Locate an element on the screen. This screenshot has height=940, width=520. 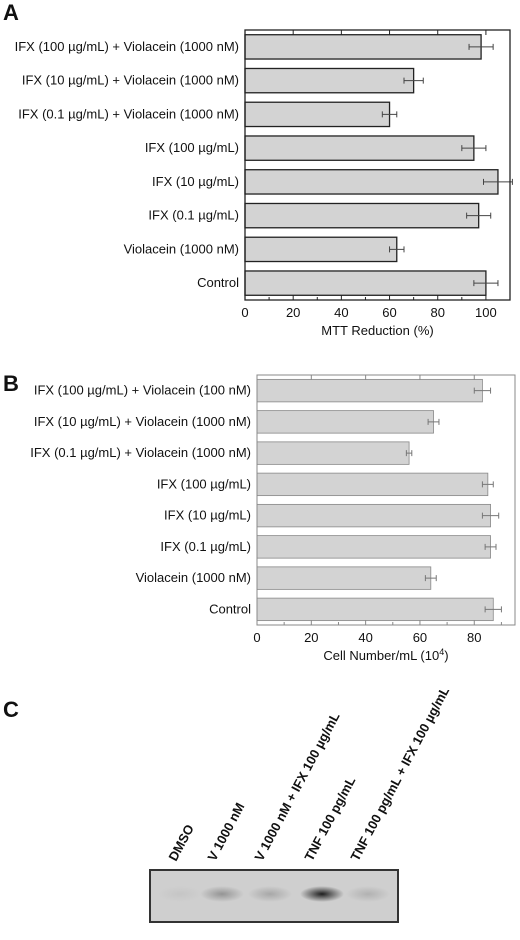
lane-label-3: V 1000 nM + IFX 100 µg/mL is located at coordinates (296, 787).